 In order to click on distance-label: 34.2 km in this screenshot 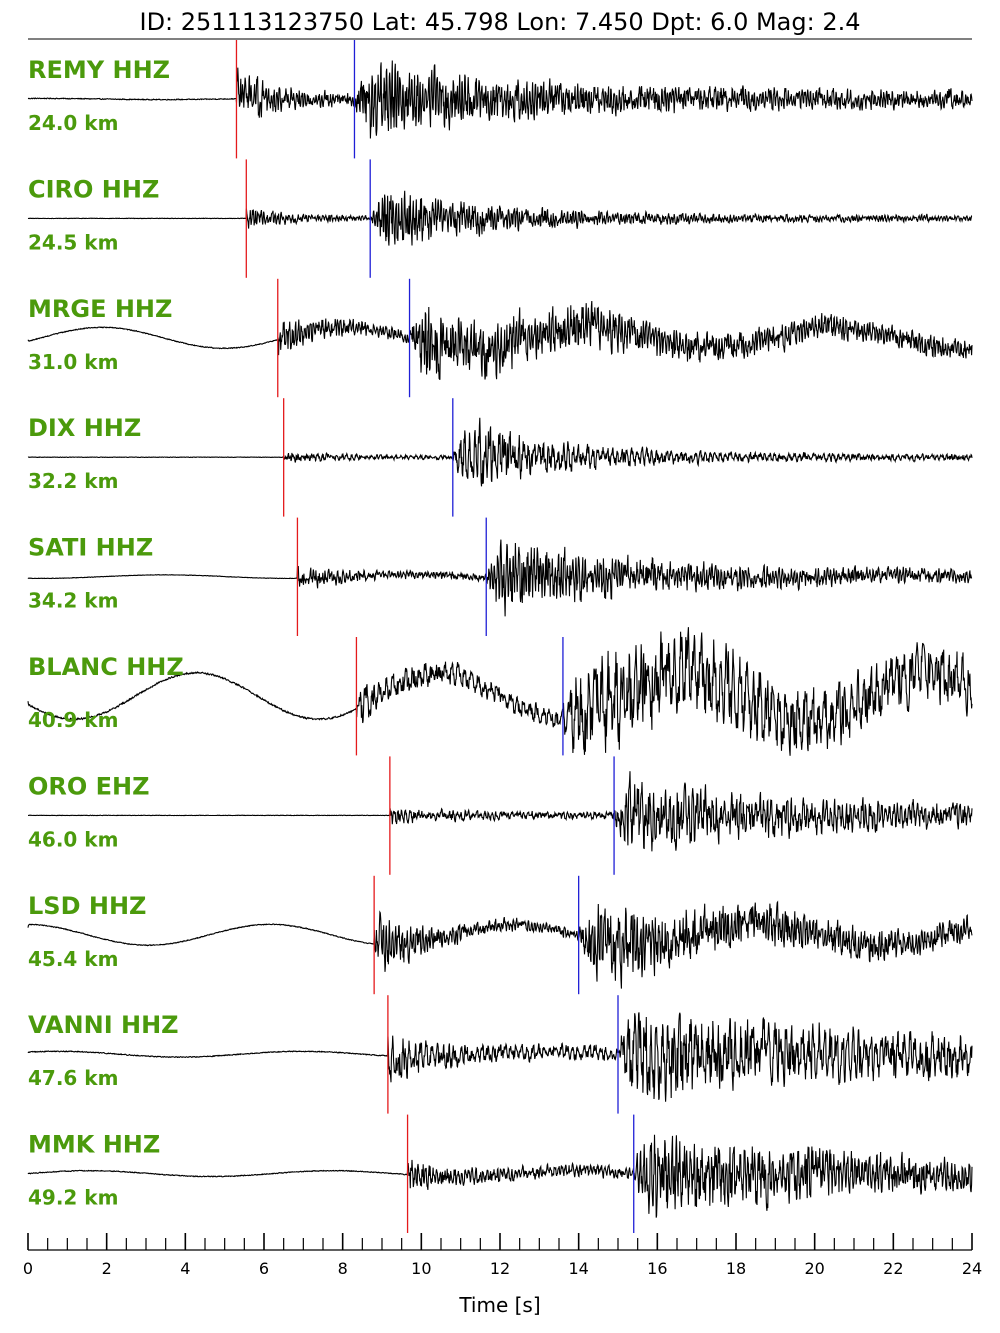, I will do `click(73, 601)`.